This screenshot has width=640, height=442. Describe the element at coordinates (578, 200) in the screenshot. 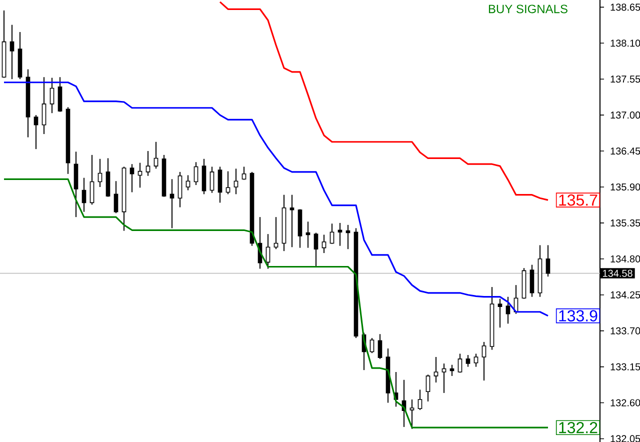

I see `text: 135.7` at that location.